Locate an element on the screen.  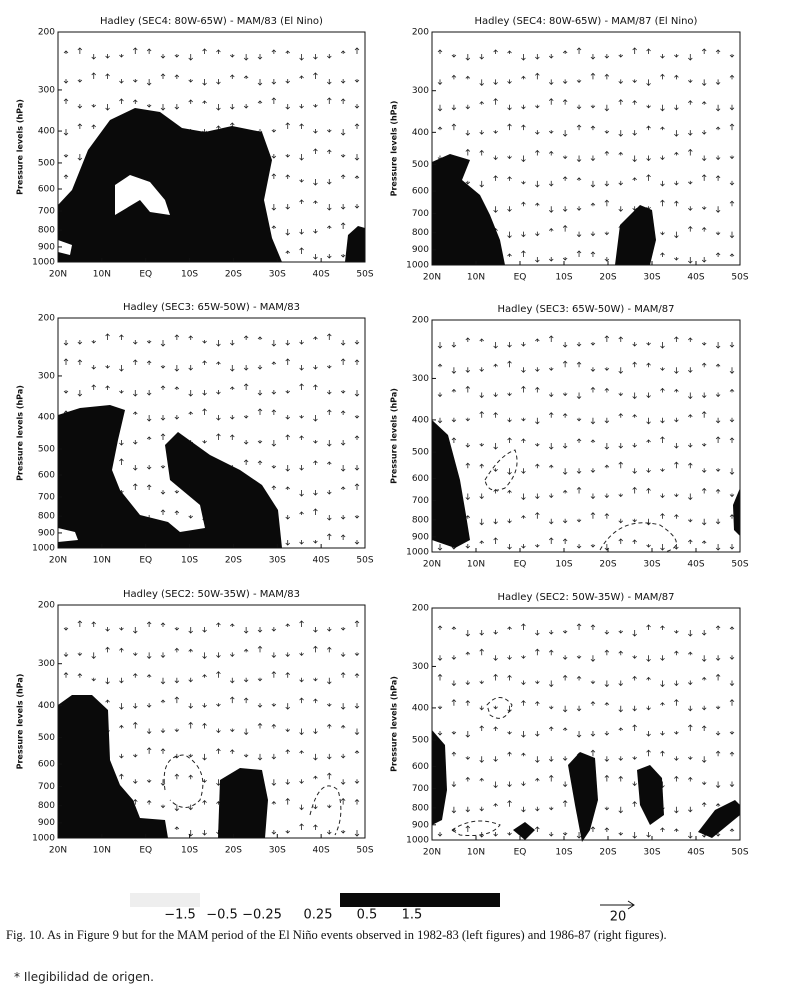
y-tick-label: 800 is located at coordinates (420, 808).